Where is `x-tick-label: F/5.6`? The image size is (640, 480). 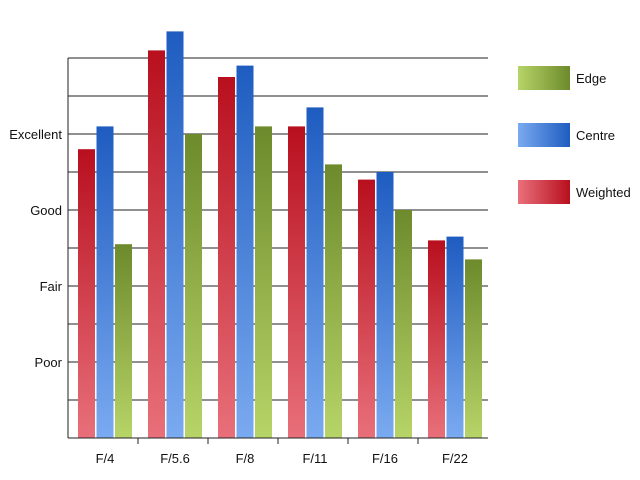 x-tick-label: F/5.6 is located at coordinates (175, 458).